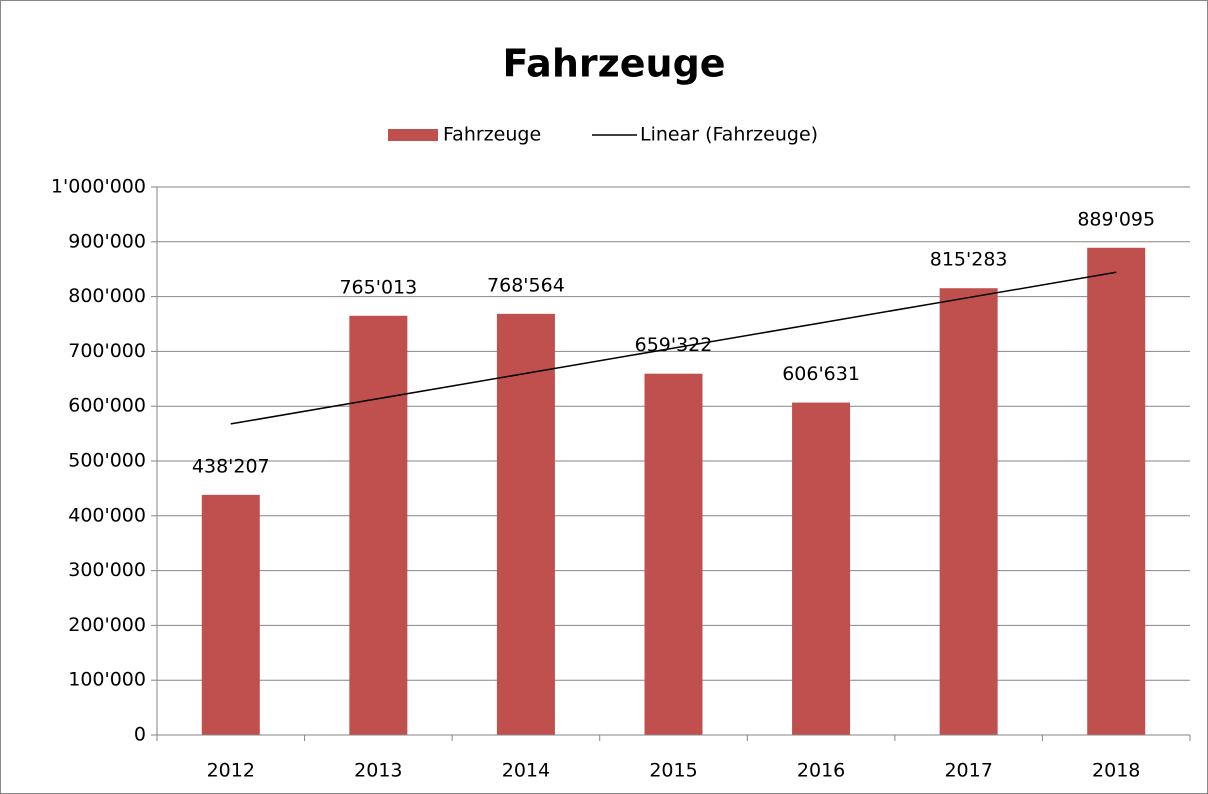  I want to click on data-label: 768'564, so click(526, 285).